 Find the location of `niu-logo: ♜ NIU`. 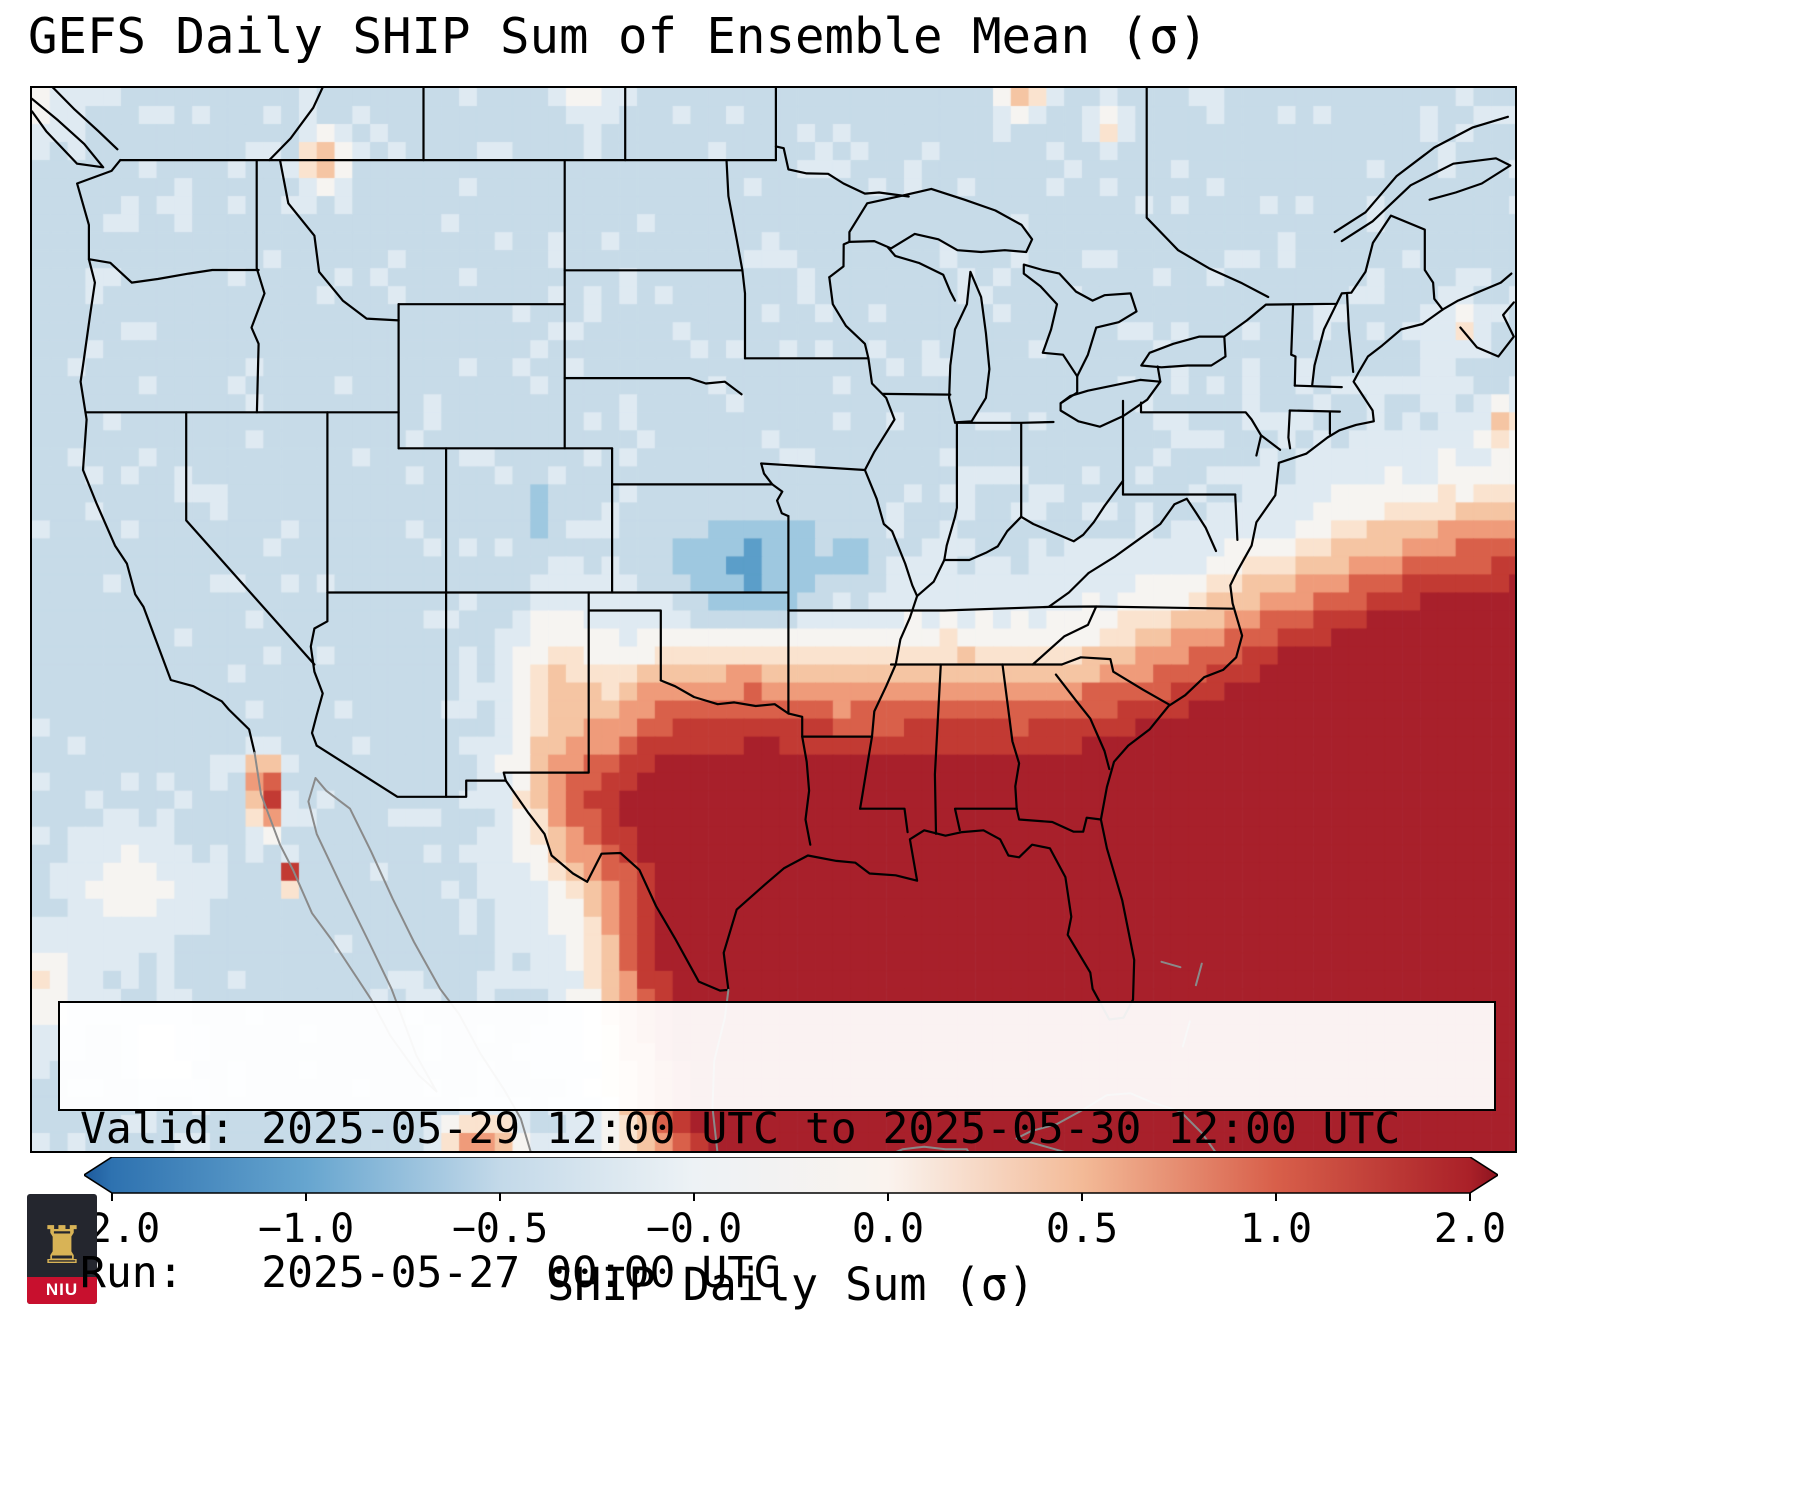

niu-logo: ♜ NIU is located at coordinates (62, 1249).